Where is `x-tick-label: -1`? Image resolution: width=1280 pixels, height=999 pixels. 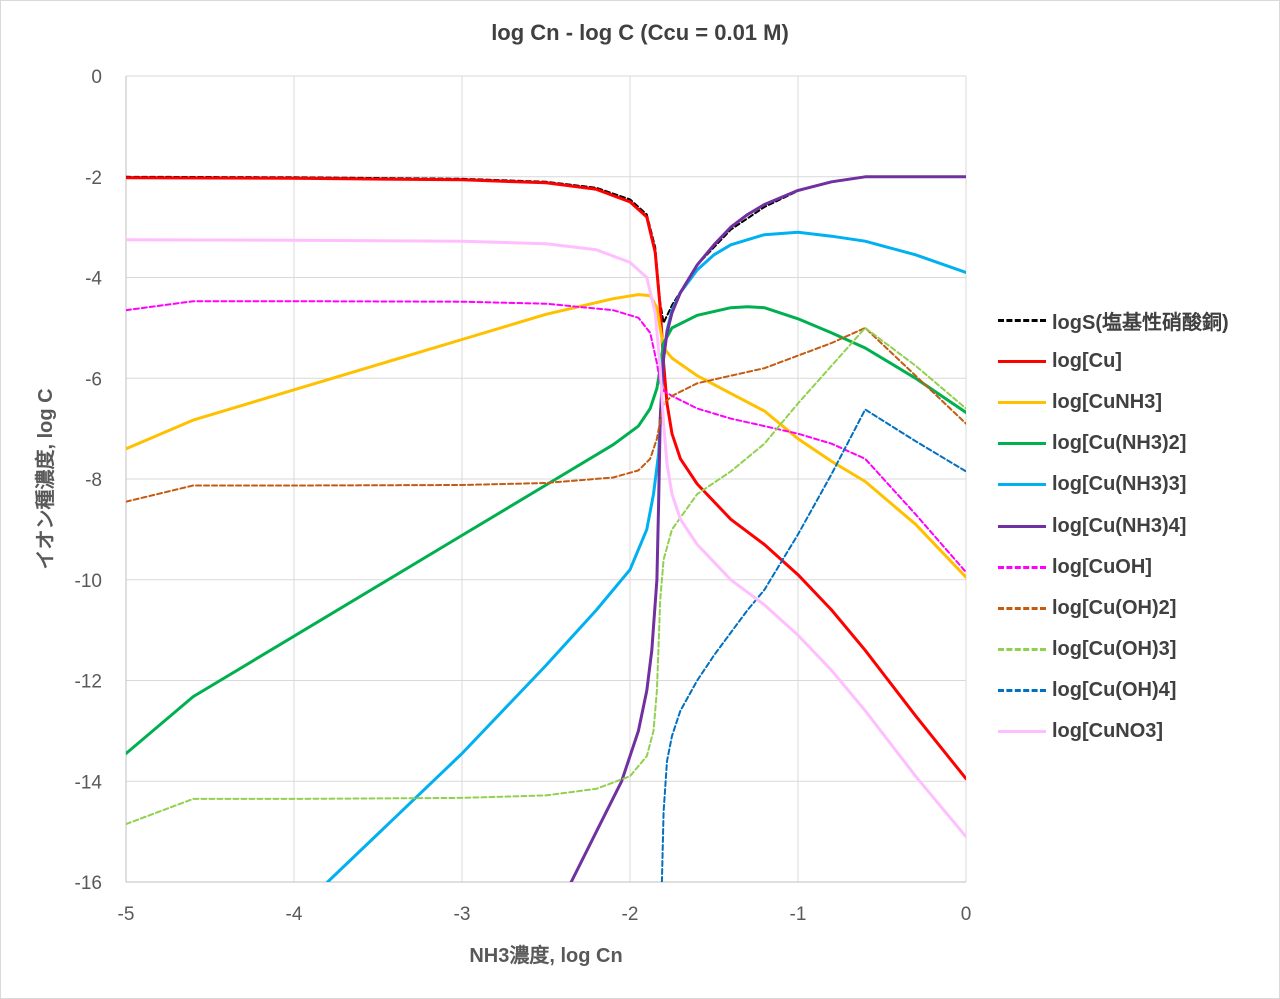
x-tick-label: -1 is located at coordinates (798, 914).